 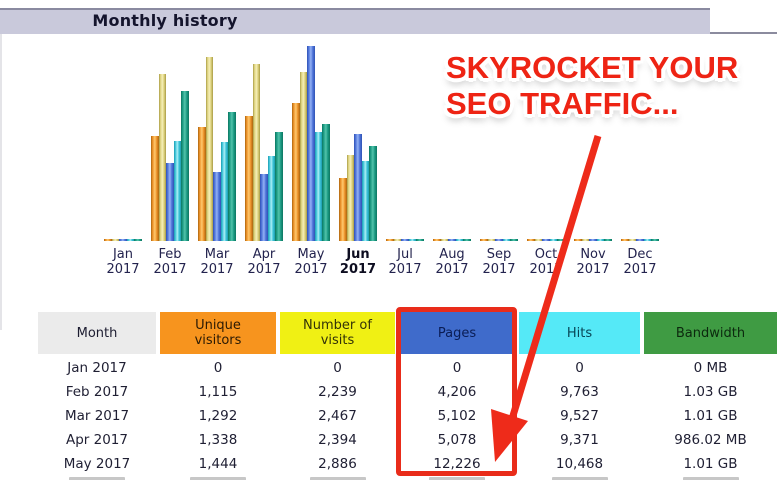 What do you see at coordinates (457, 416) in the screenshot?
I see `cell-value: 5,102` at bounding box center [457, 416].